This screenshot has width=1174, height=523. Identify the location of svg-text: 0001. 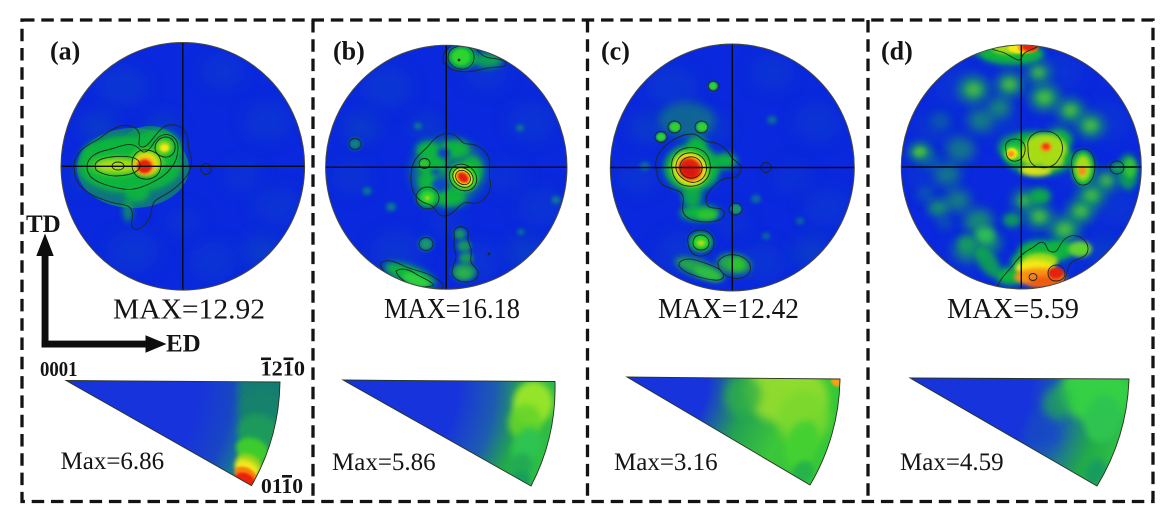
(59, 369).